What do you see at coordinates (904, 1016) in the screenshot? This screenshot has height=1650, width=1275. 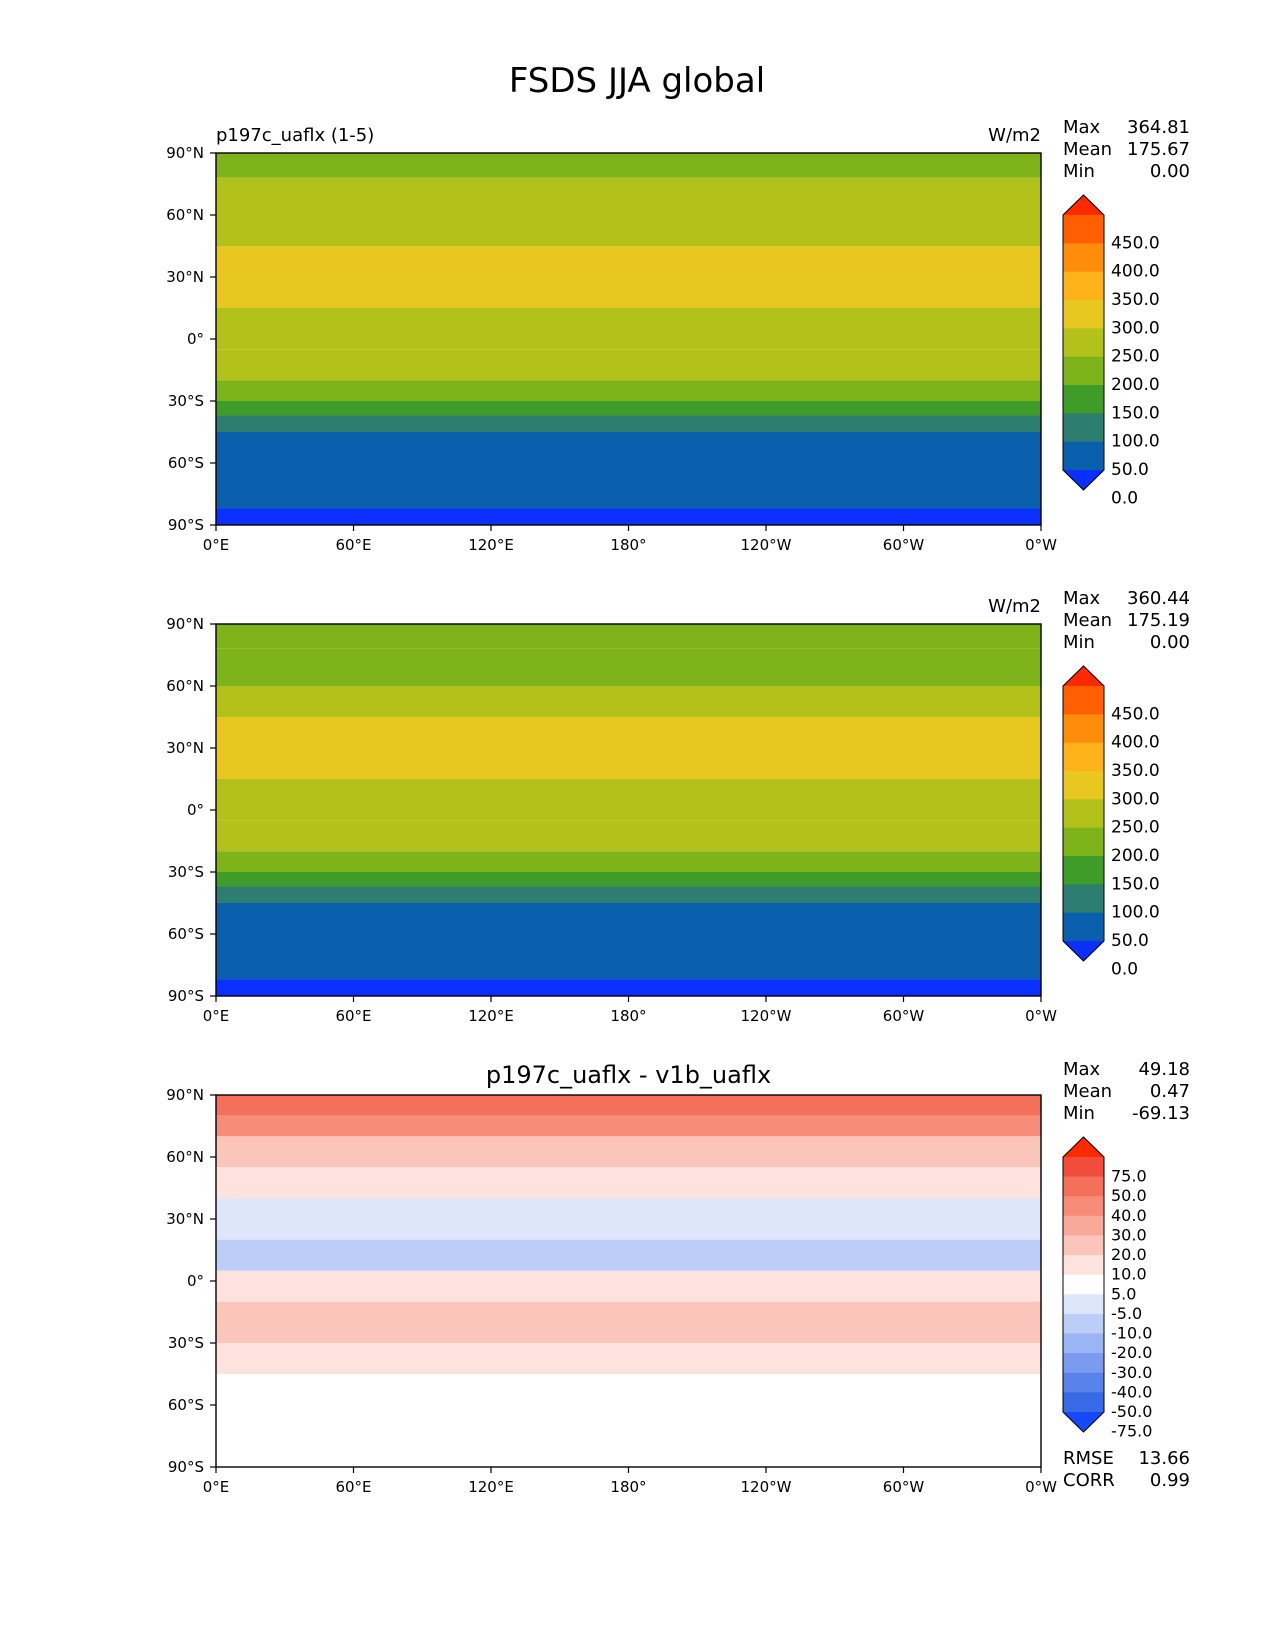 I see `x-tick-label: 60°W` at bounding box center [904, 1016].